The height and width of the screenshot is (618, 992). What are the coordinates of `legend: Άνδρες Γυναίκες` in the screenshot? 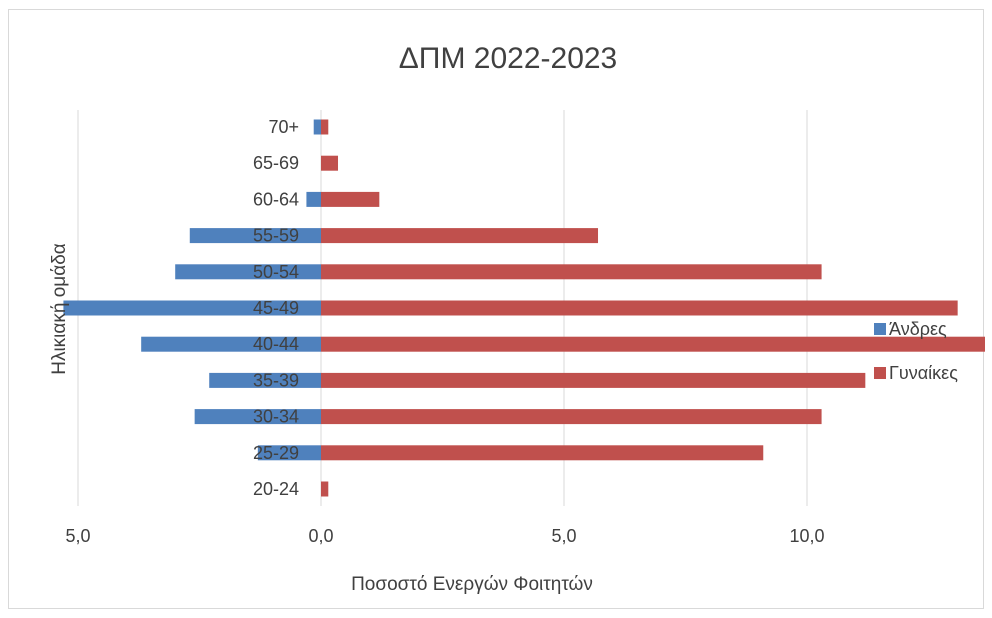 It's located at (916, 351).